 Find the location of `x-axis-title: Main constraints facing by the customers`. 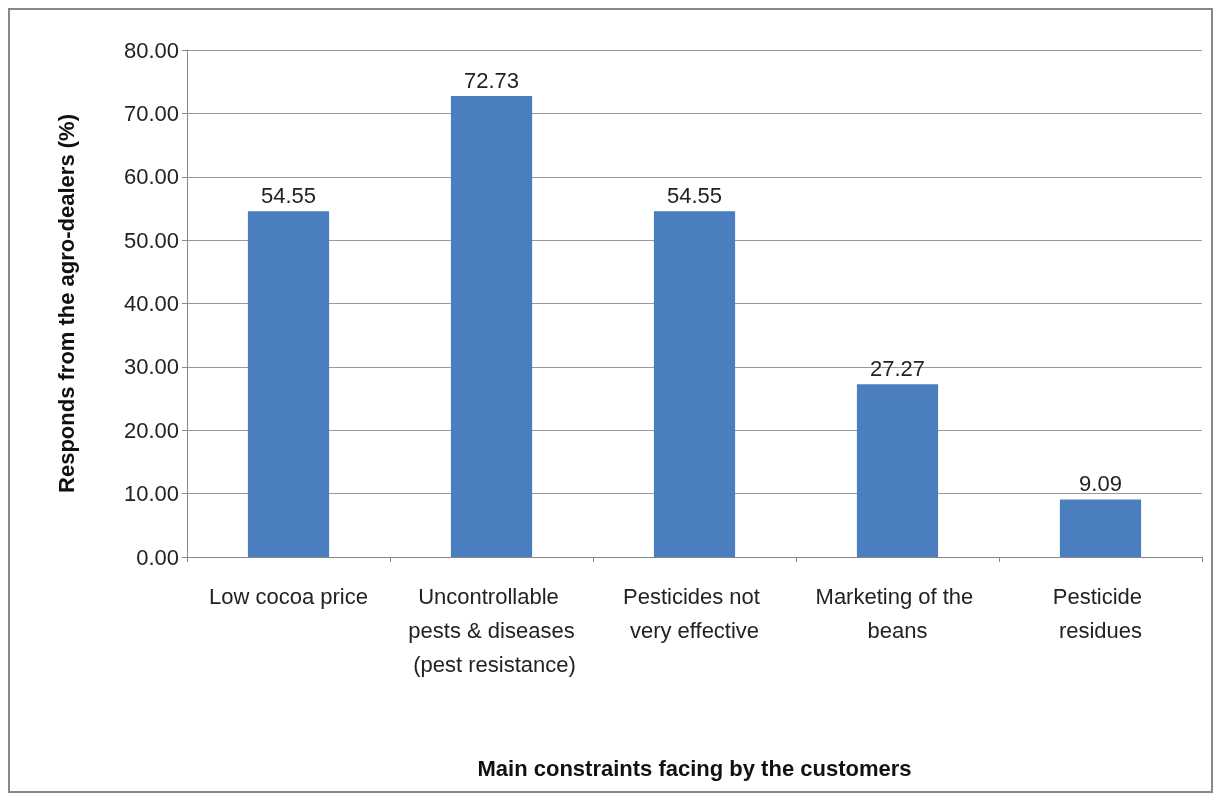

x-axis-title: Main constraints facing by the customers is located at coordinates (694, 768).